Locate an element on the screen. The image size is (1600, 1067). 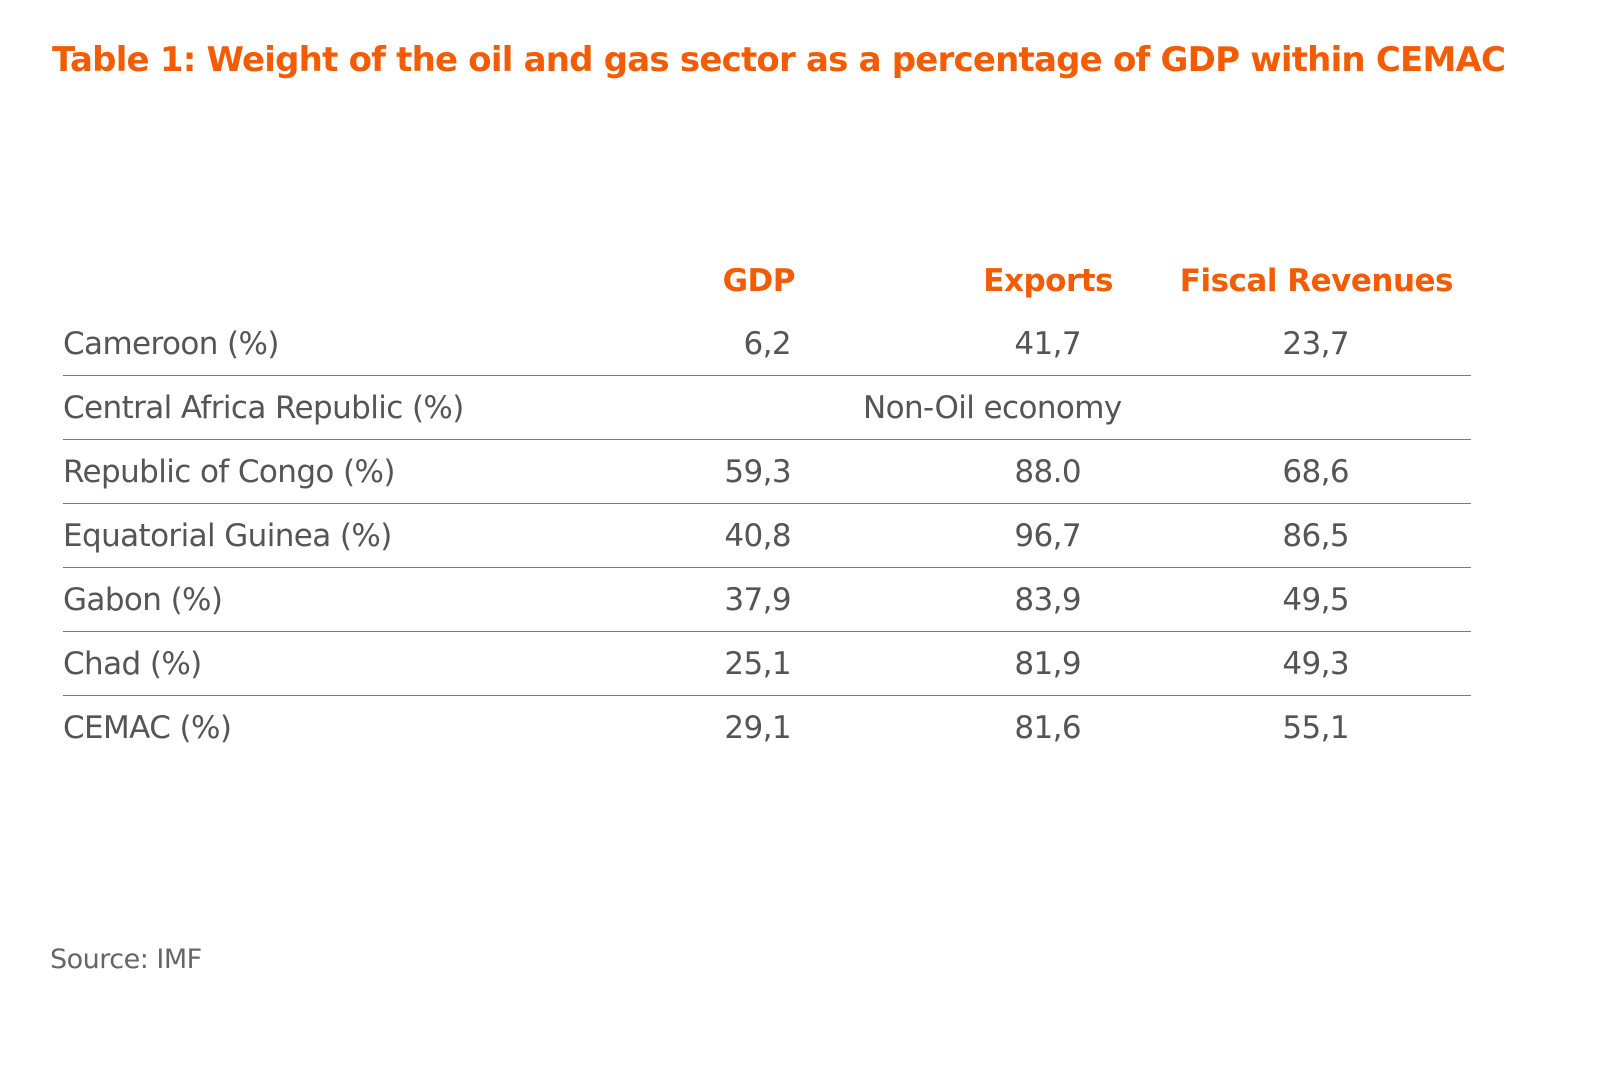
non-oil-economy-note: Non-Oil economy is located at coordinates (982, 407).